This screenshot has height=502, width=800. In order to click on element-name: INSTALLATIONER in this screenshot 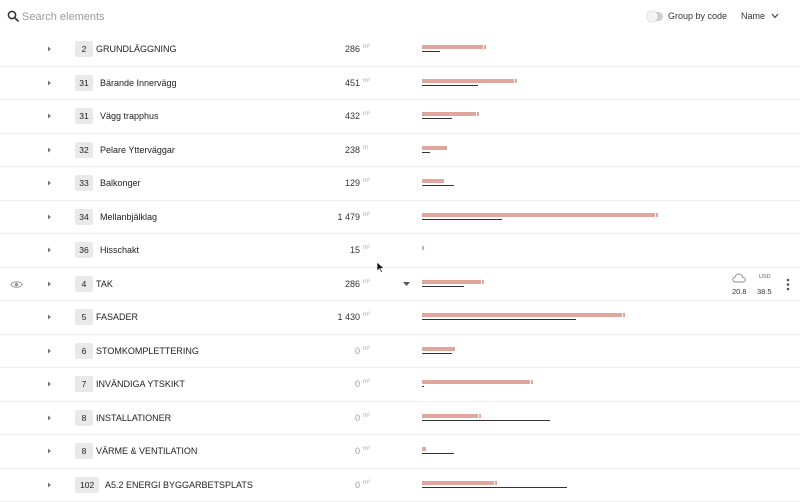, I will do `click(133, 418)`.